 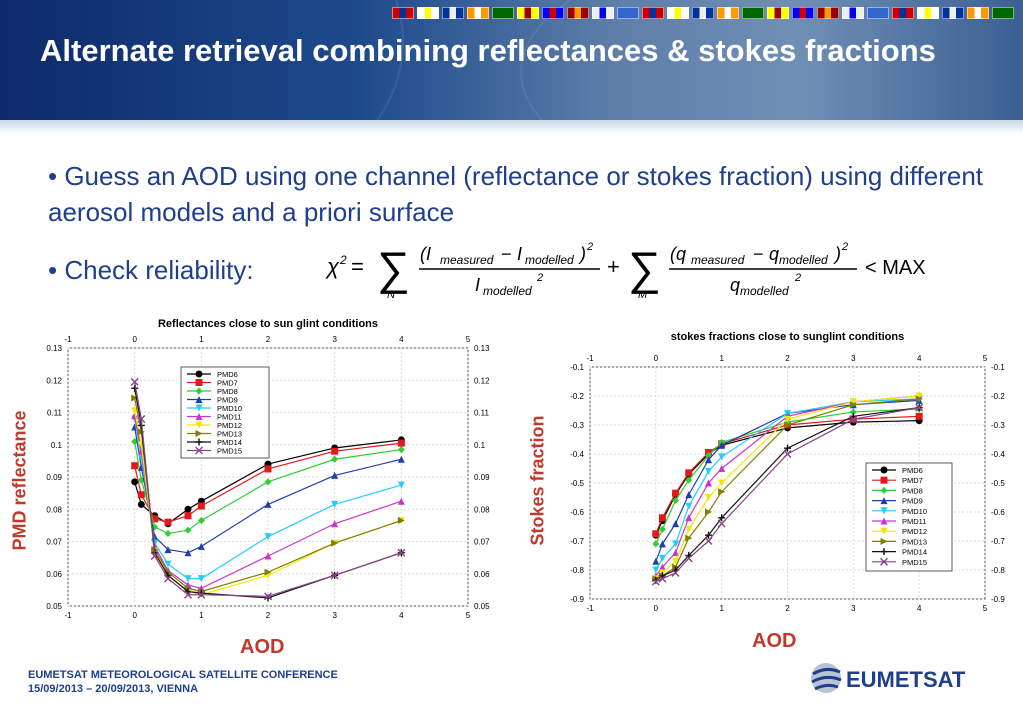 What do you see at coordinates (774, 641) in the screenshot?
I see `chart2-xlabel: AOD` at bounding box center [774, 641].